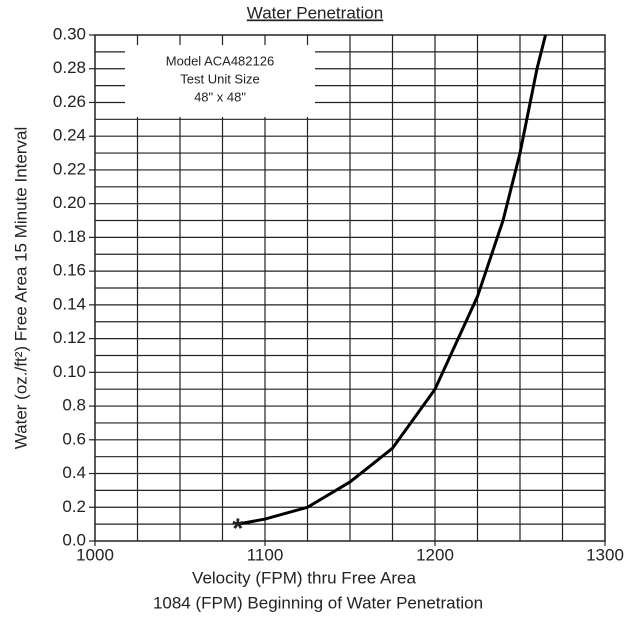 Image resolution: width=638 pixels, height=620 pixels. What do you see at coordinates (220, 96) in the screenshot?
I see `annotation-text: 48" x 48"` at bounding box center [220, 96].